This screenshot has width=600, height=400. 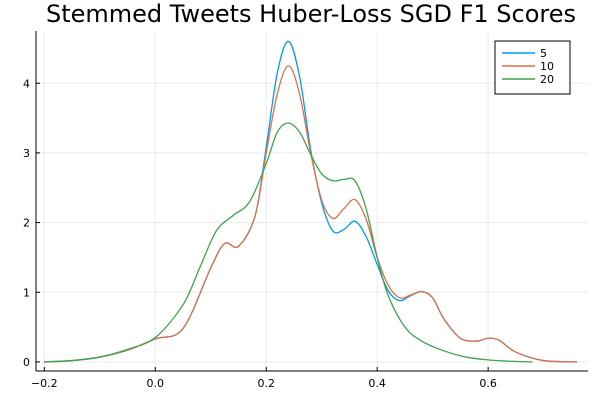 What do you see at coordinates (266, 383) in the screenshot?
I see `x-tick-label: 0.2` at bounding box center [266, 383].